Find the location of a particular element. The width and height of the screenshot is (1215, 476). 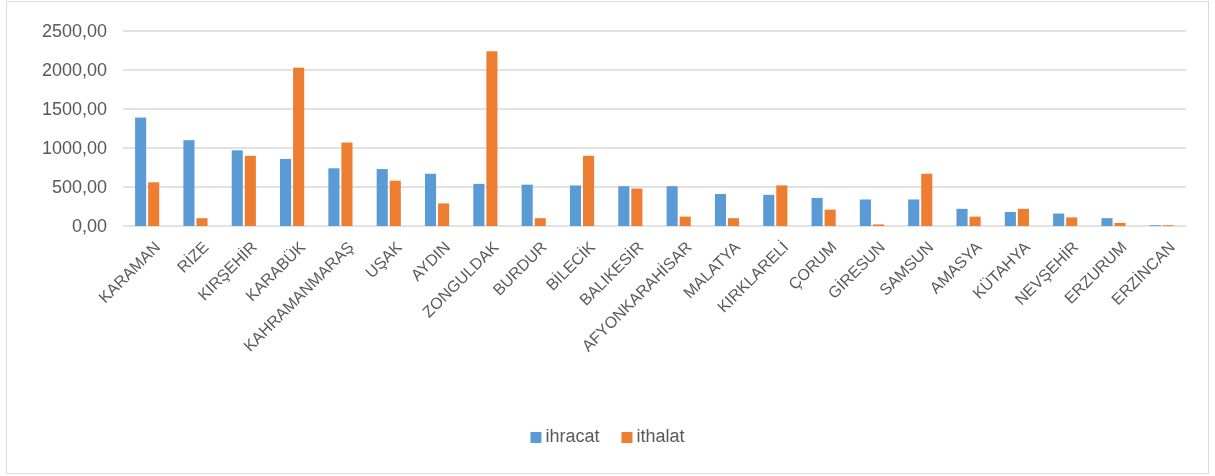

y-tick-label: 2000,00 is located at coordinates (74, 70).